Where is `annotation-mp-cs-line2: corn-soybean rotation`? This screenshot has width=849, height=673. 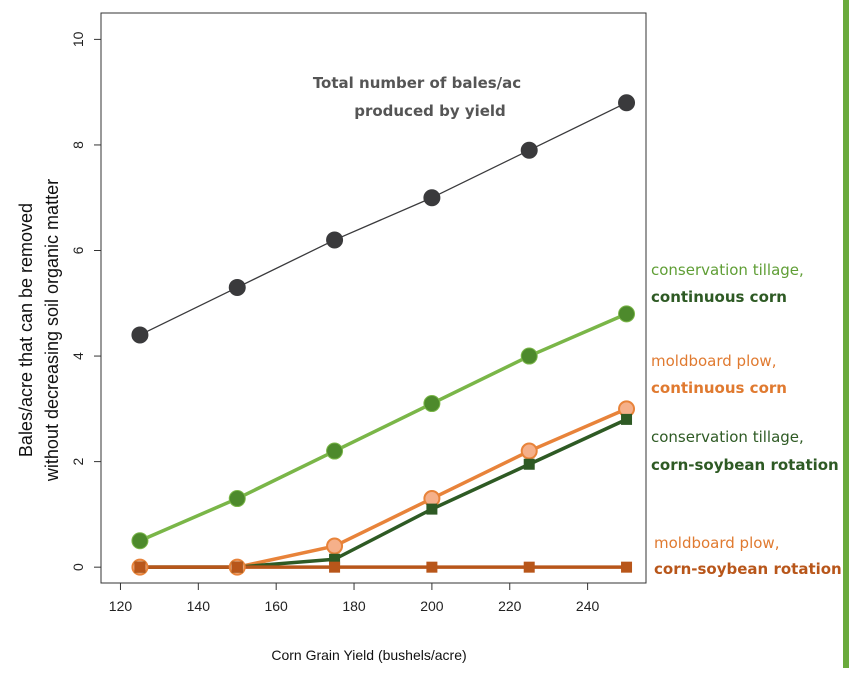
annotation-mp-cs-line2: corn-soybean rotation is located at coordinates (748, 569).